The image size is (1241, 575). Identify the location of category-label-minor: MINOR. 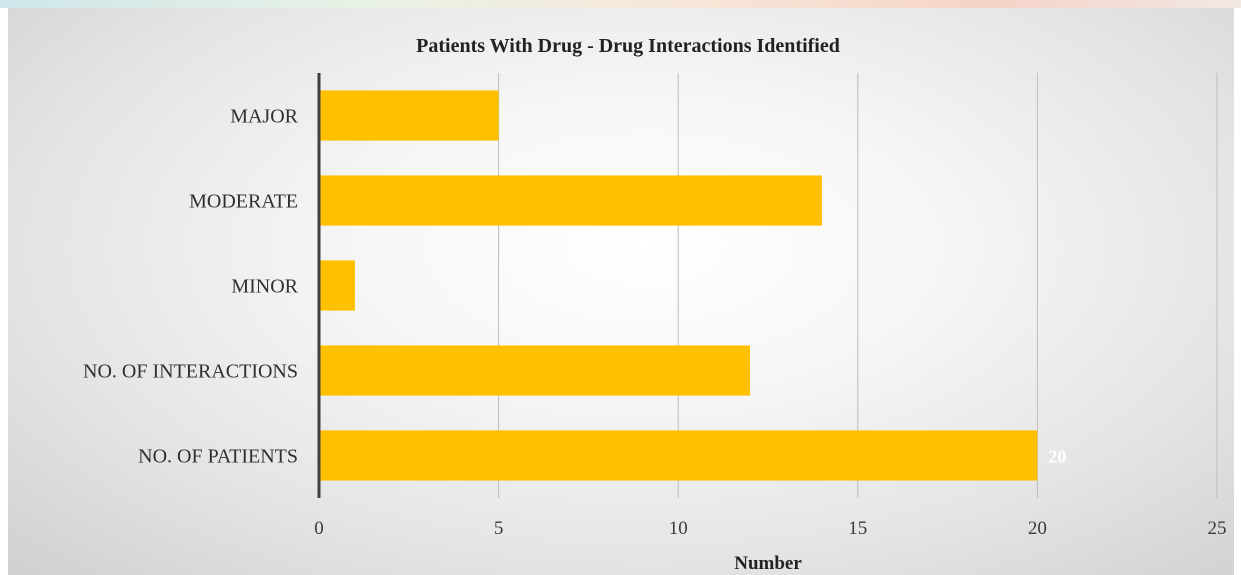
(264, 287).